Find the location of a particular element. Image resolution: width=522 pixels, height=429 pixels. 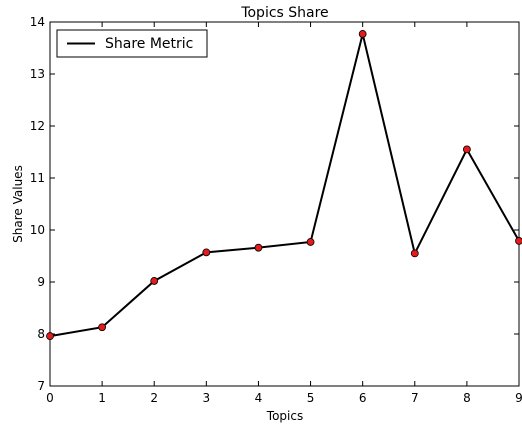

legend-entry-label: Share Metric is located at coordinates (149, 44).